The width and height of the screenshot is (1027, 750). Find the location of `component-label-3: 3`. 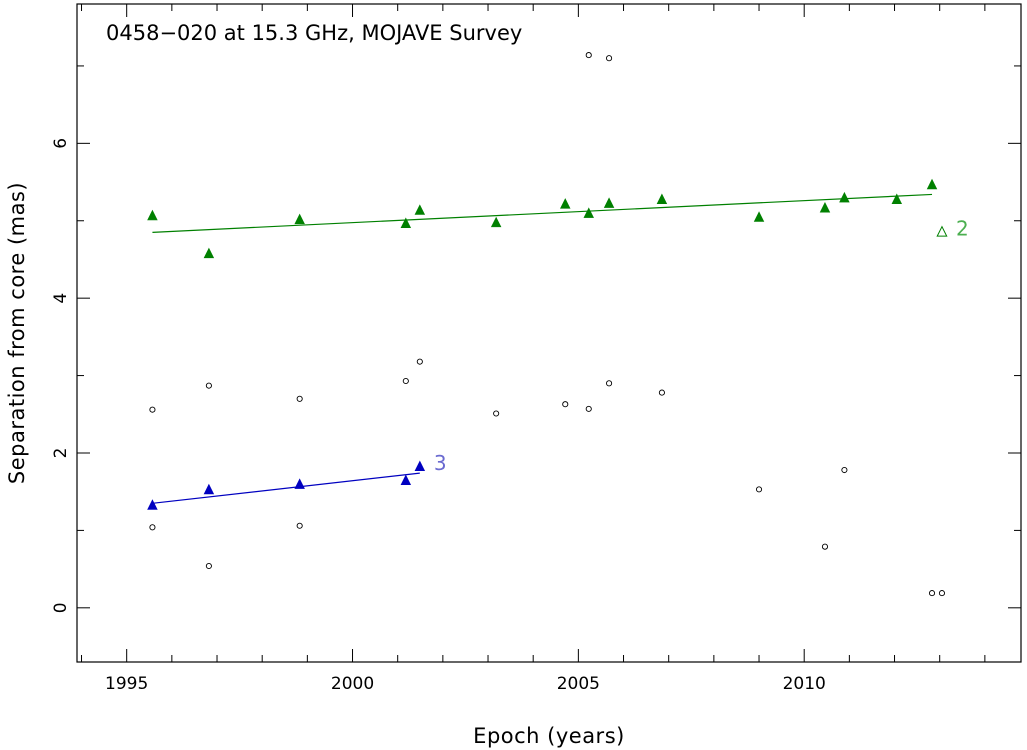

component-label-3: 3 is located at coordinates (440, 463).